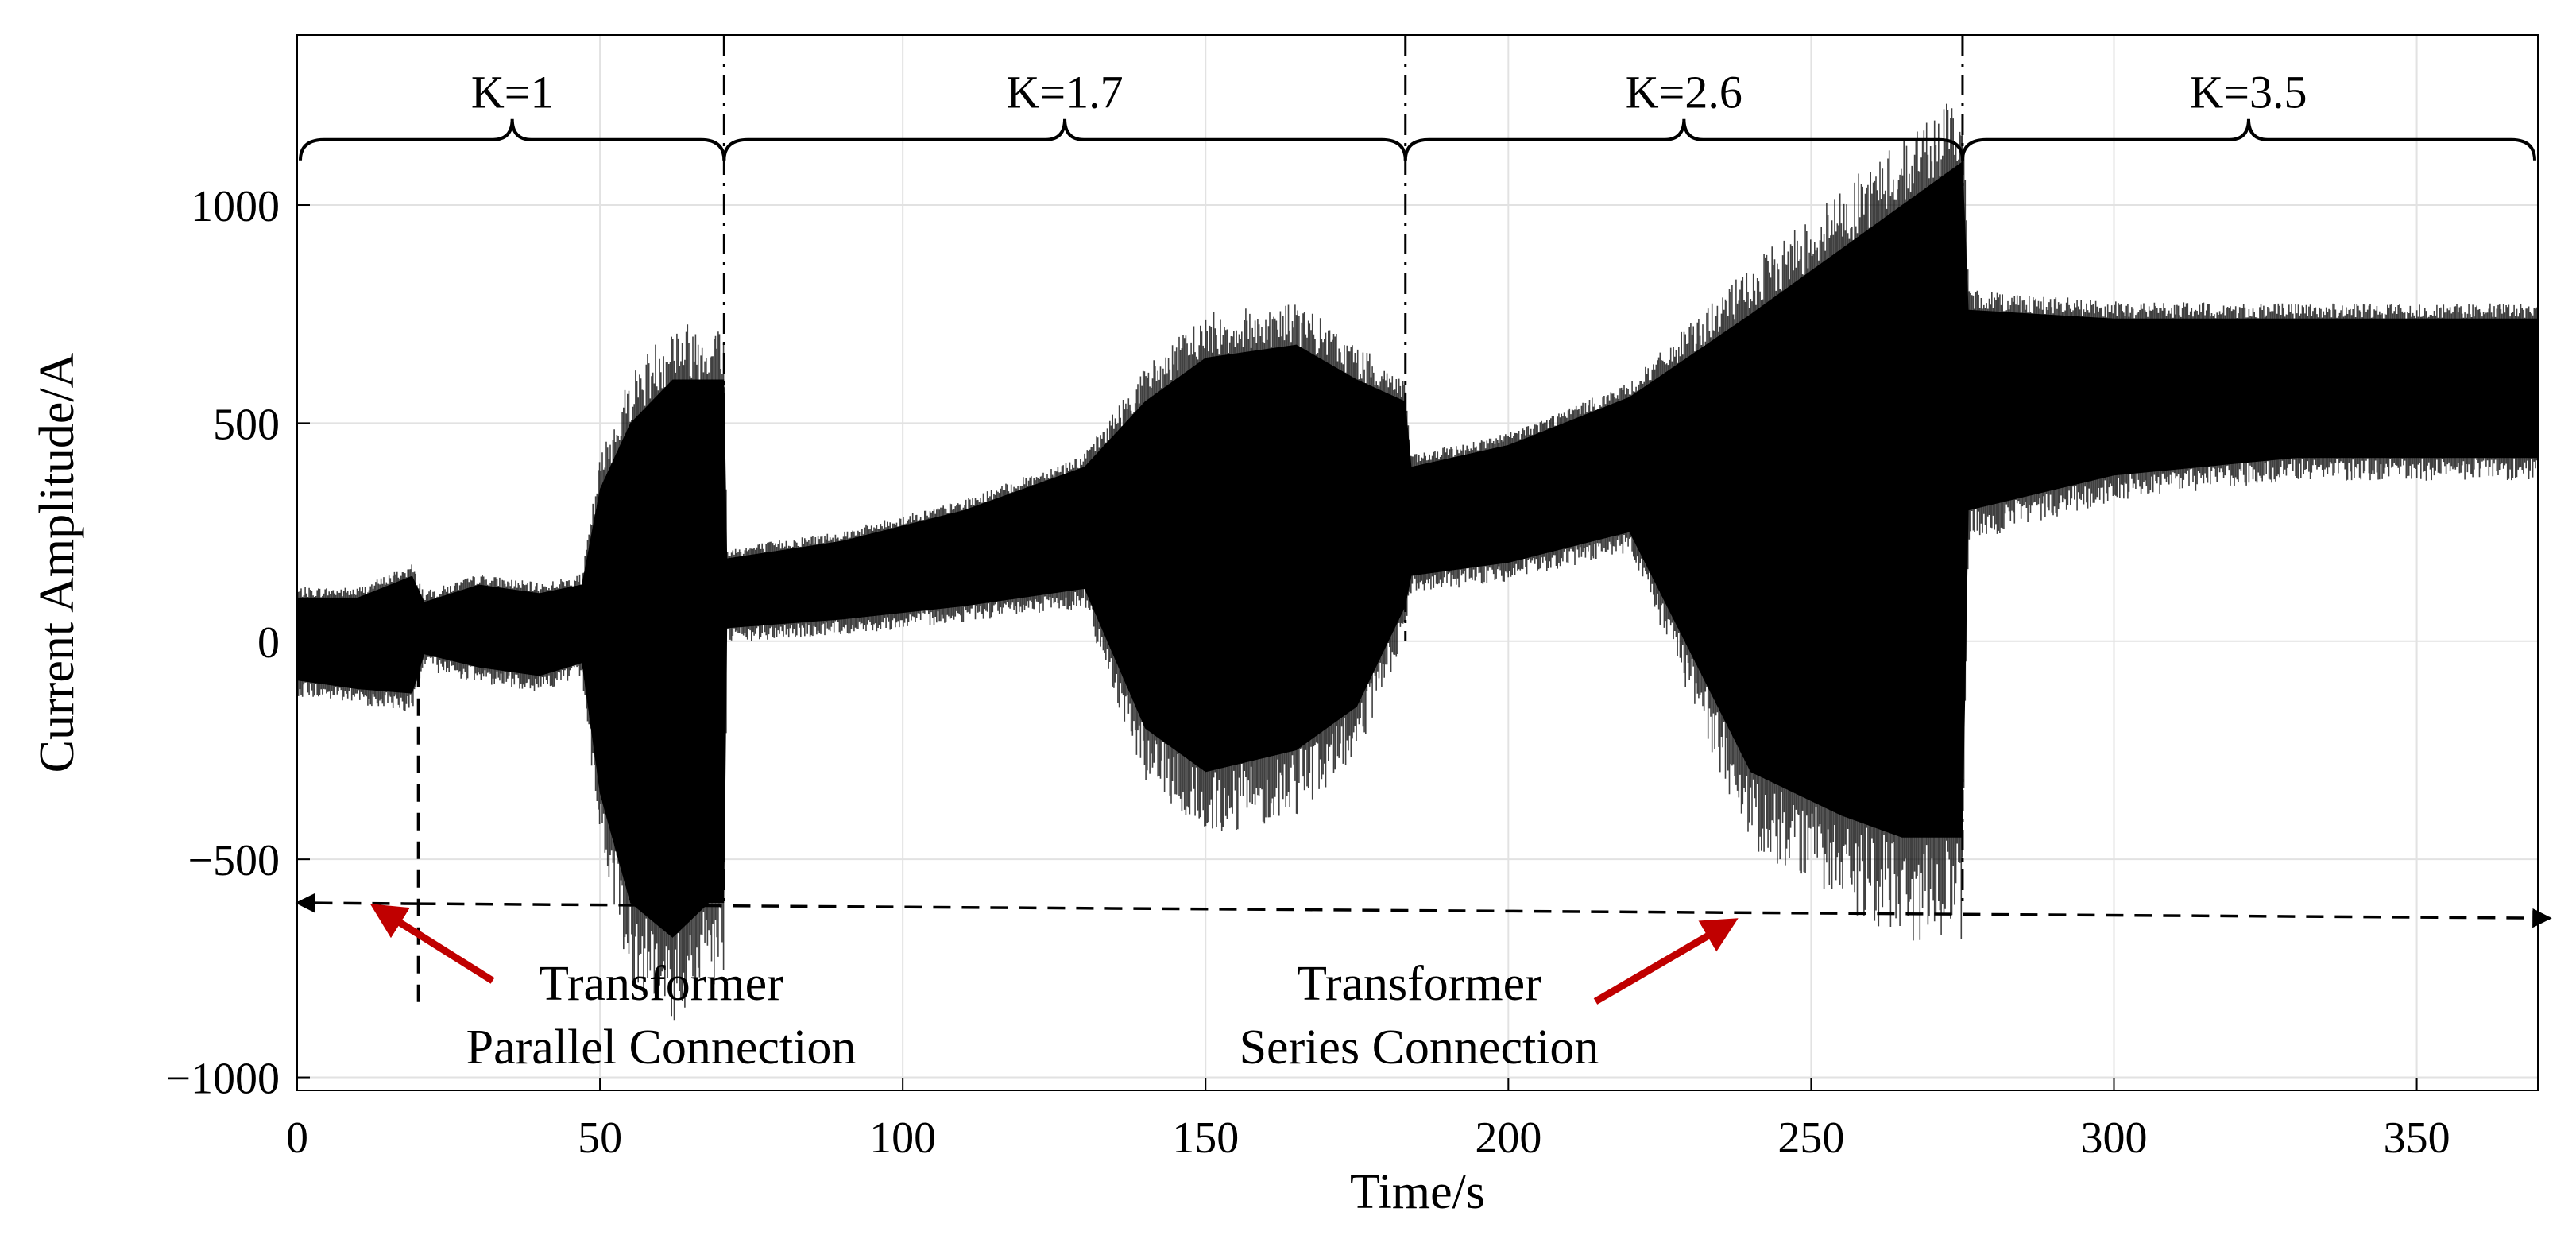  Describe the element at coordinates (1064, 92) in the screenshot. I see `segment-label: K=1.7` at that location.